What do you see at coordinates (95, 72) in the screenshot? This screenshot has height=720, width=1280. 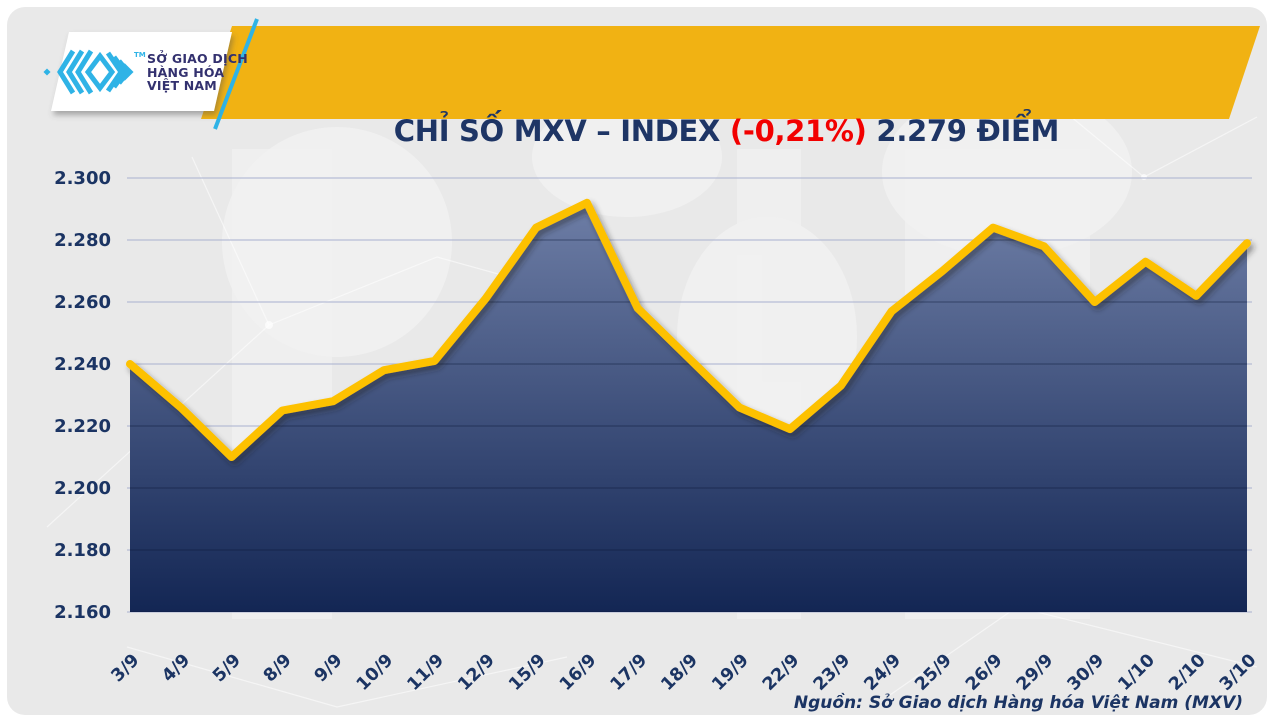 I see `mxv-logo-icon` at bounding box center [95, 72].